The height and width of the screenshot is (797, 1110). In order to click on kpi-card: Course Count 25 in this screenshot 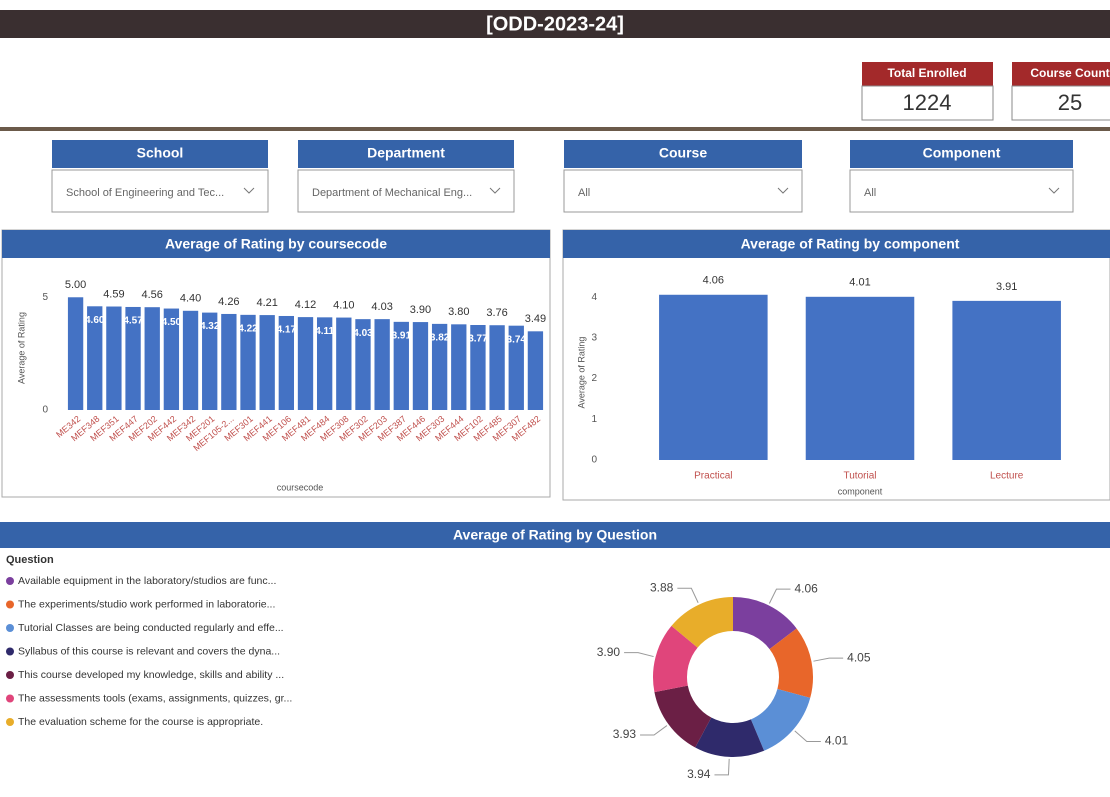, I will do `click(1060, 91)`.